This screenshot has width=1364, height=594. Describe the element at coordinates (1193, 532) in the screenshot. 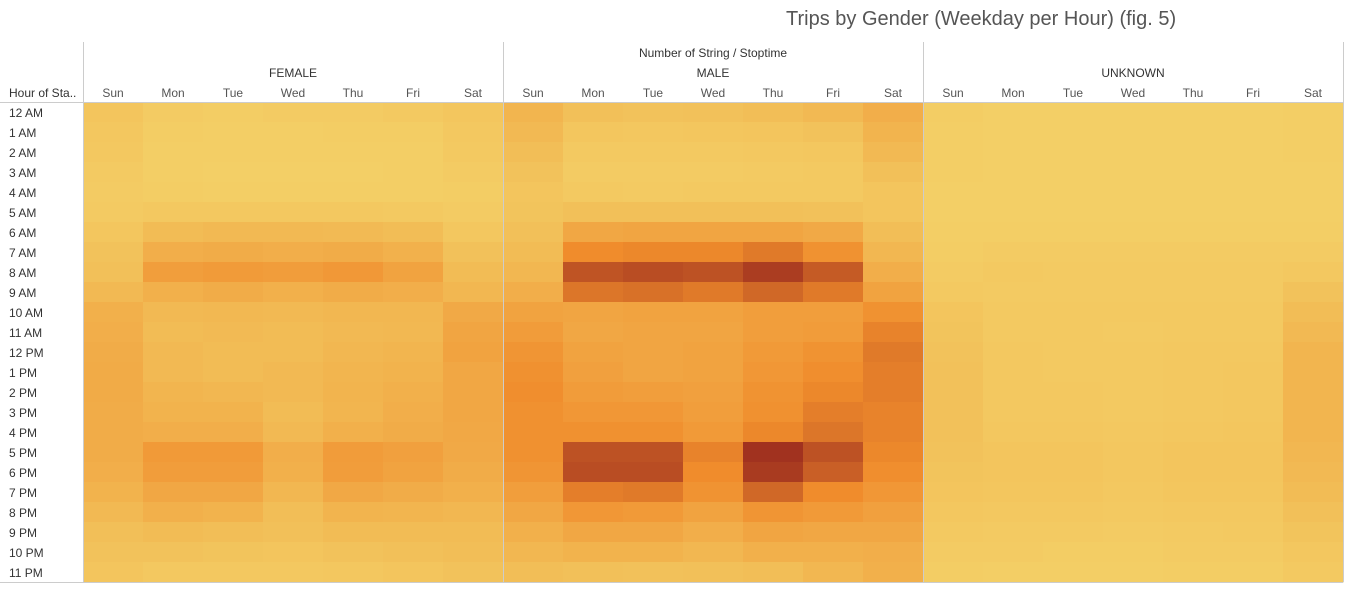

I see `heatmap-cell-unknown-thu-9-pm` at that location.